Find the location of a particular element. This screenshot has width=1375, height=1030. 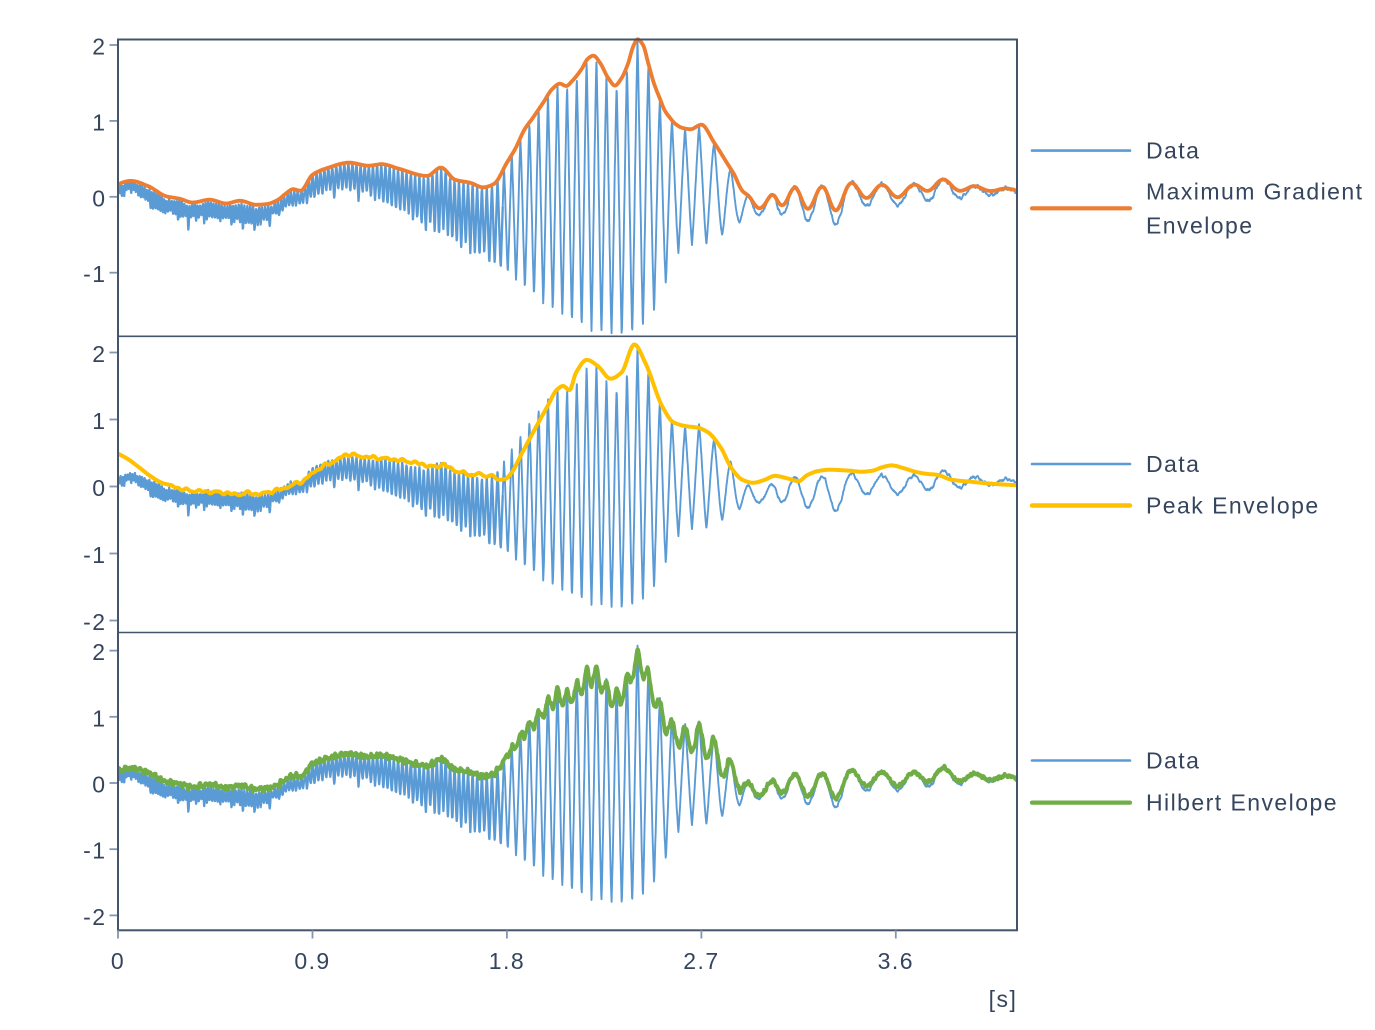

svg-text: [s] is located at coordinates (1003, 999).